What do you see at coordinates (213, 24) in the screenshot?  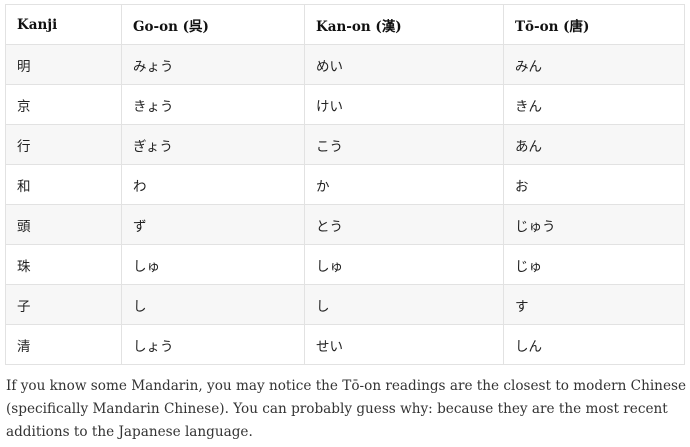 I see `header-go-on: Go-on (呉)` at bounding box center [213, 24].